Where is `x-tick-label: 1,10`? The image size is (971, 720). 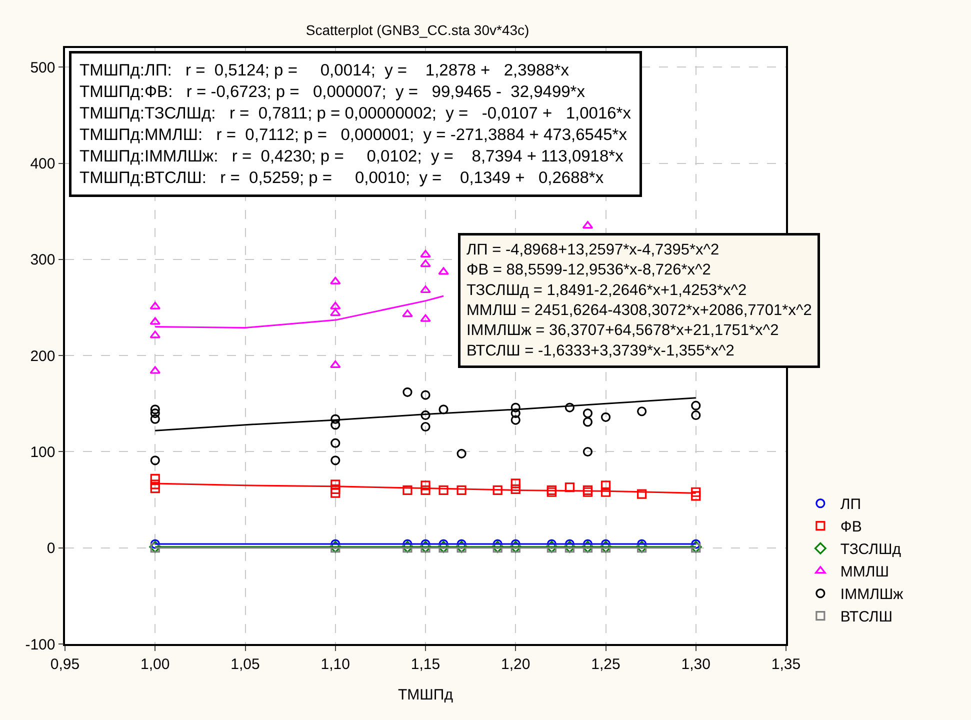 x-tick-label: 1,10 is located at coordinates (335, 664).